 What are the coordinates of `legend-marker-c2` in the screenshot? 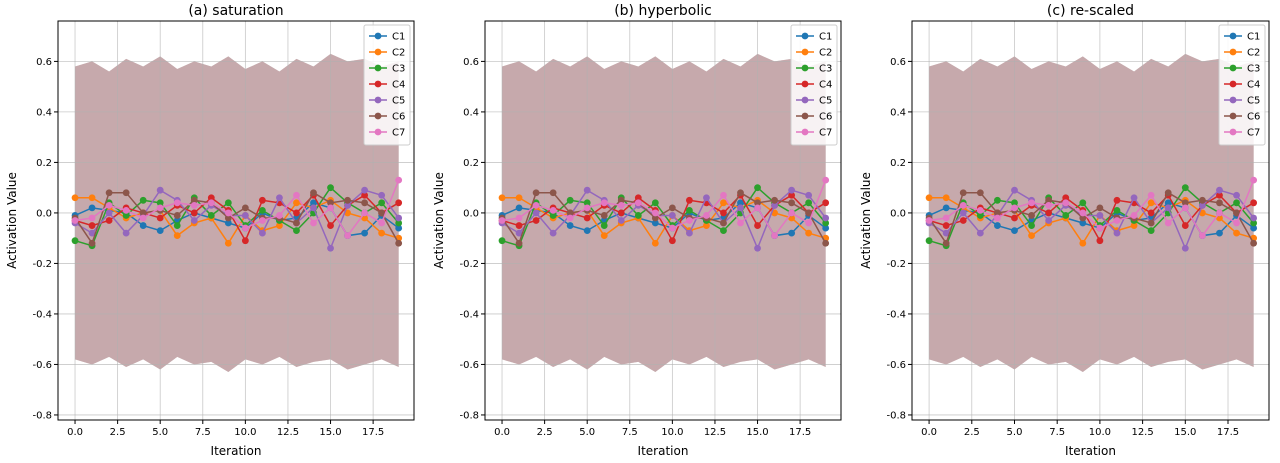 It's located at (378, 52).